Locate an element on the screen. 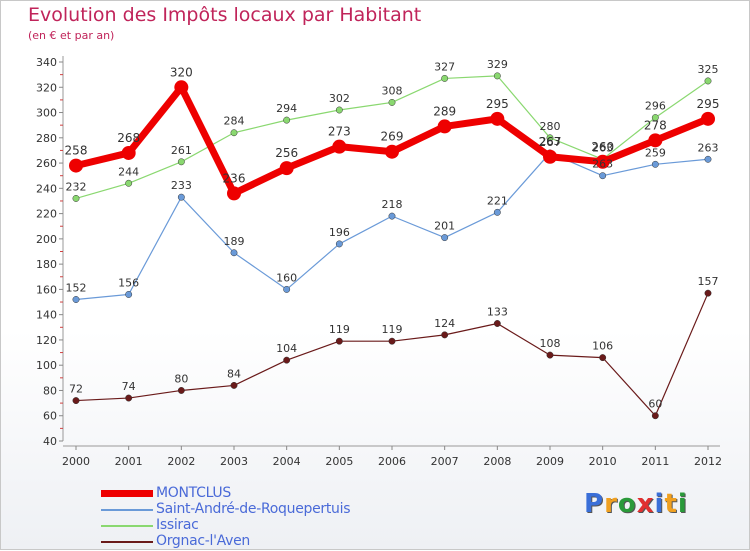  data-label: 278 is located at coordinates (655, 125).